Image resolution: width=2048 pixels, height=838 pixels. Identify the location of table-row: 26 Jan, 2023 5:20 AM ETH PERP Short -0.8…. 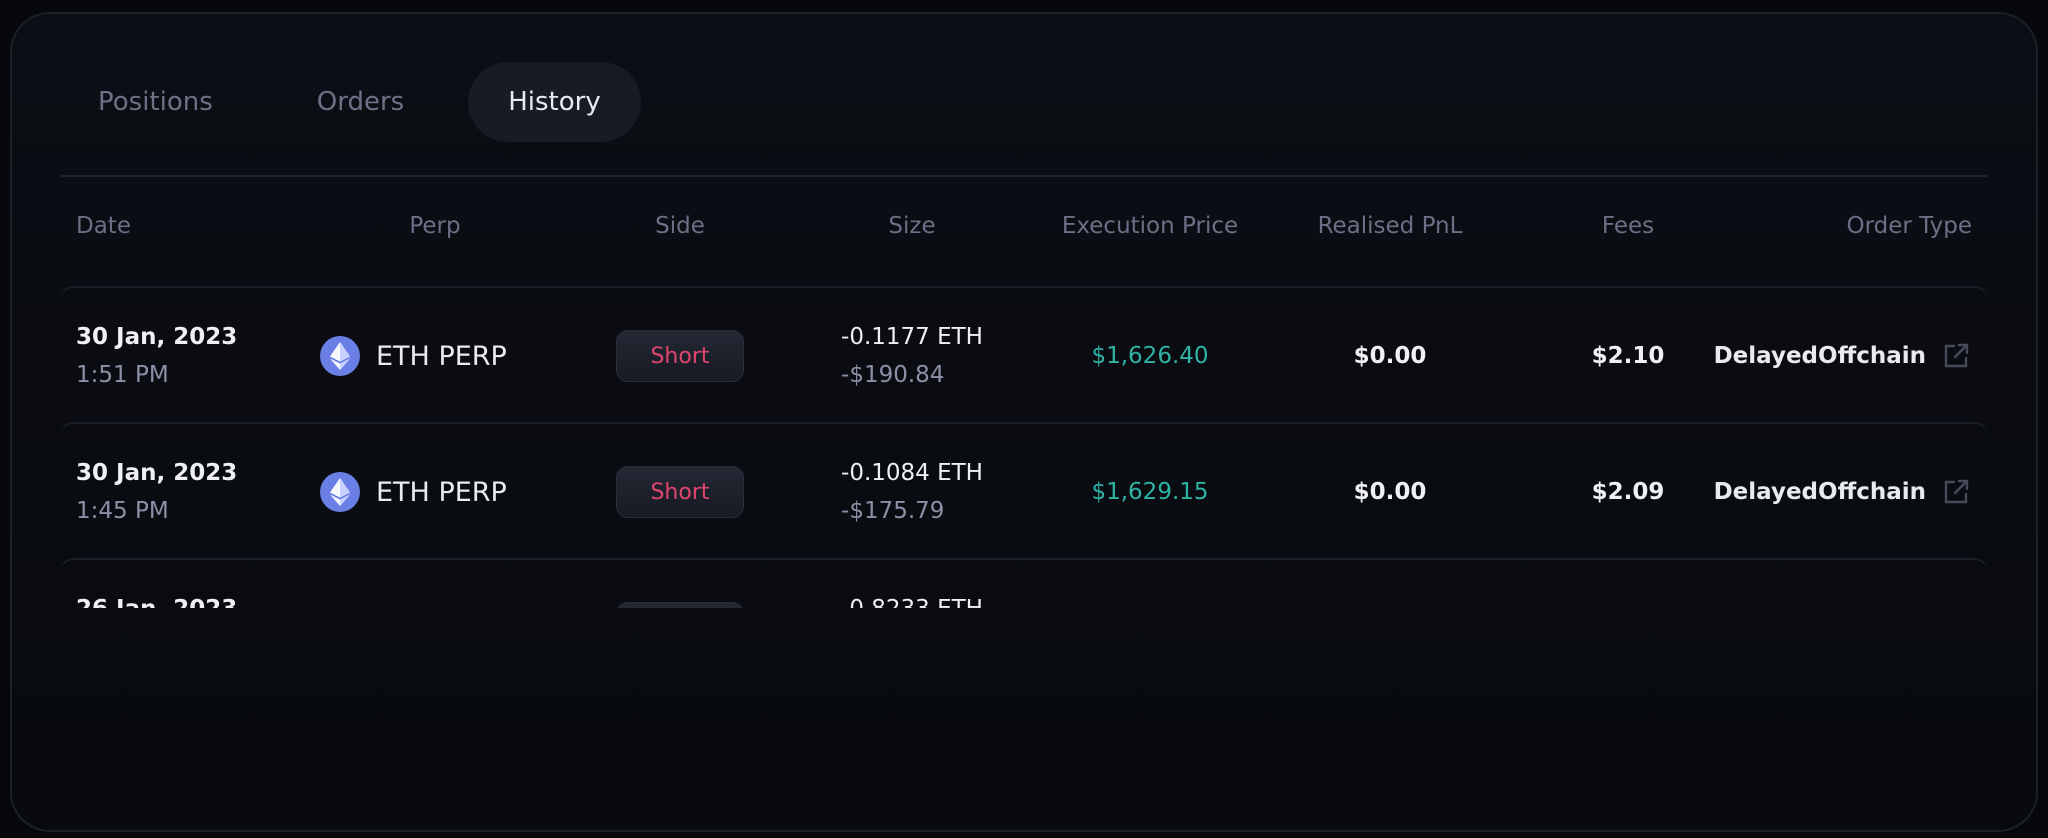
(1024, 583).